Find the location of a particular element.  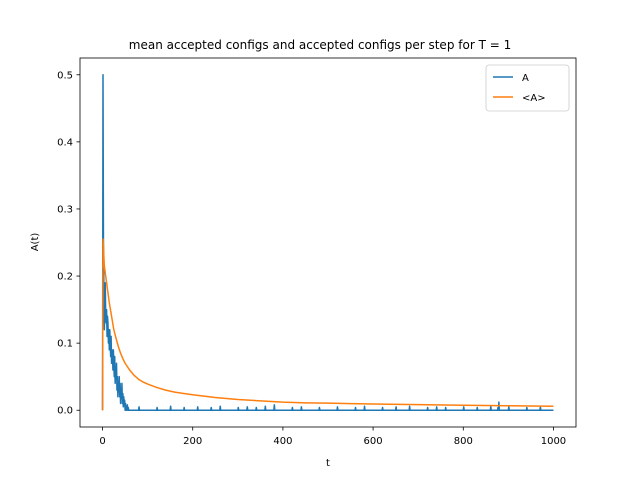

x-tick-label: 400 is located at coordinates (282, 441).